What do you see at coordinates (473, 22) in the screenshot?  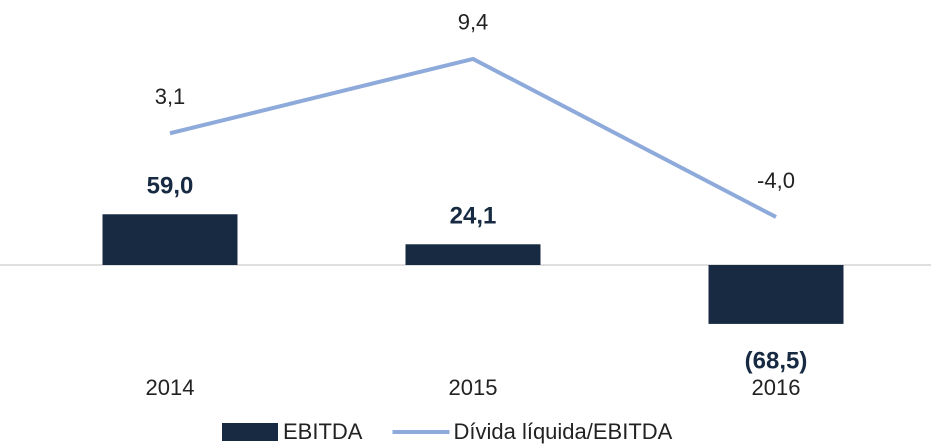 I see `data-label: 9,4` at bounding box center [473, 22].